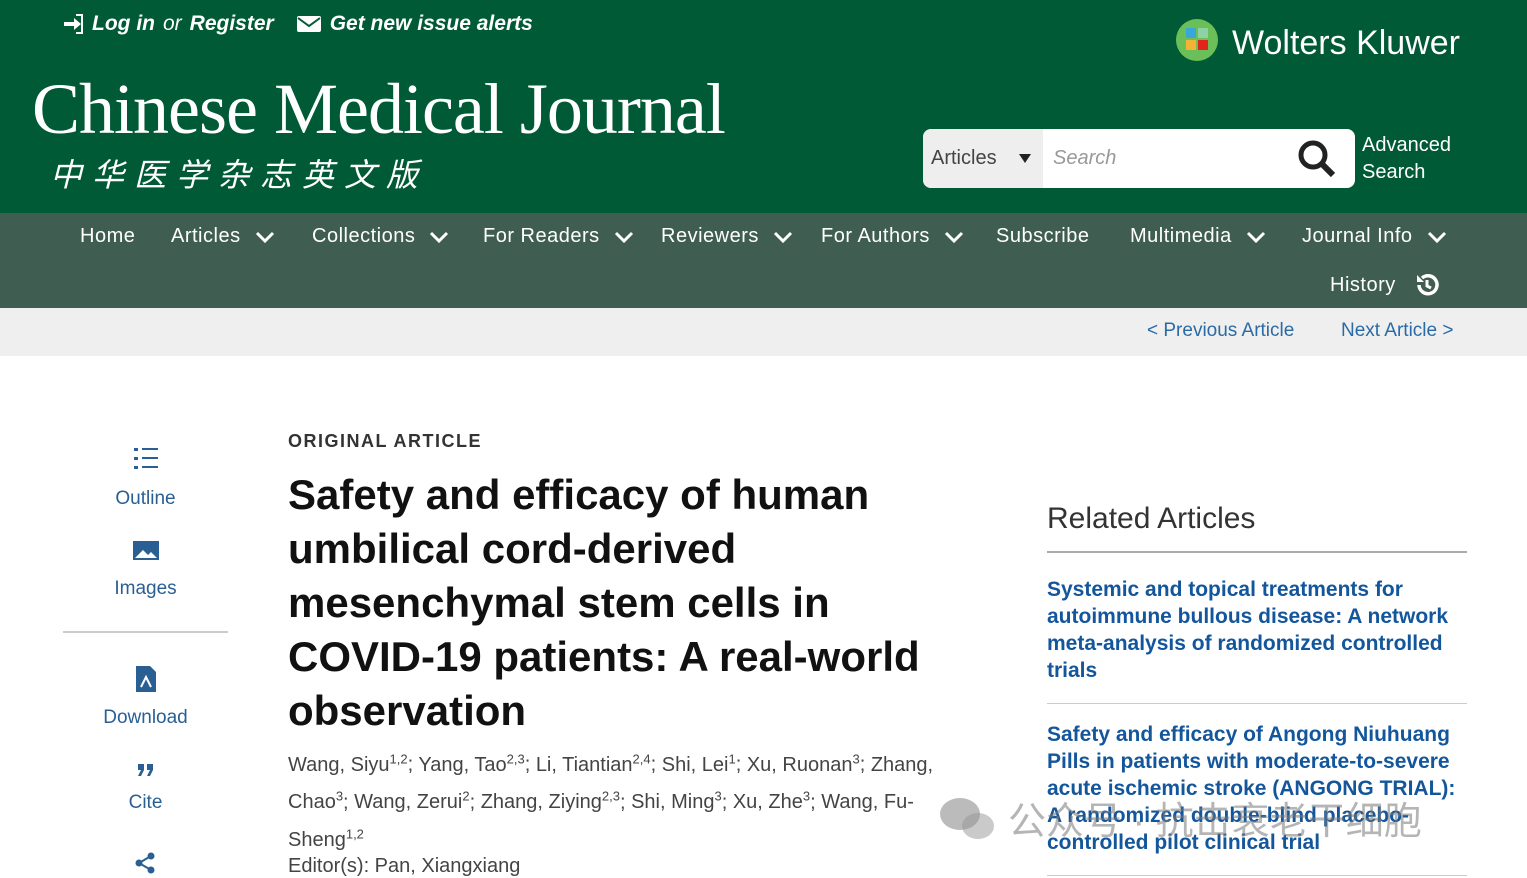  Describe the element at coordinates (1180, 817) in the screenshot. I see `watermark: 公众号 · 抗击衰老干细胞` at that location.